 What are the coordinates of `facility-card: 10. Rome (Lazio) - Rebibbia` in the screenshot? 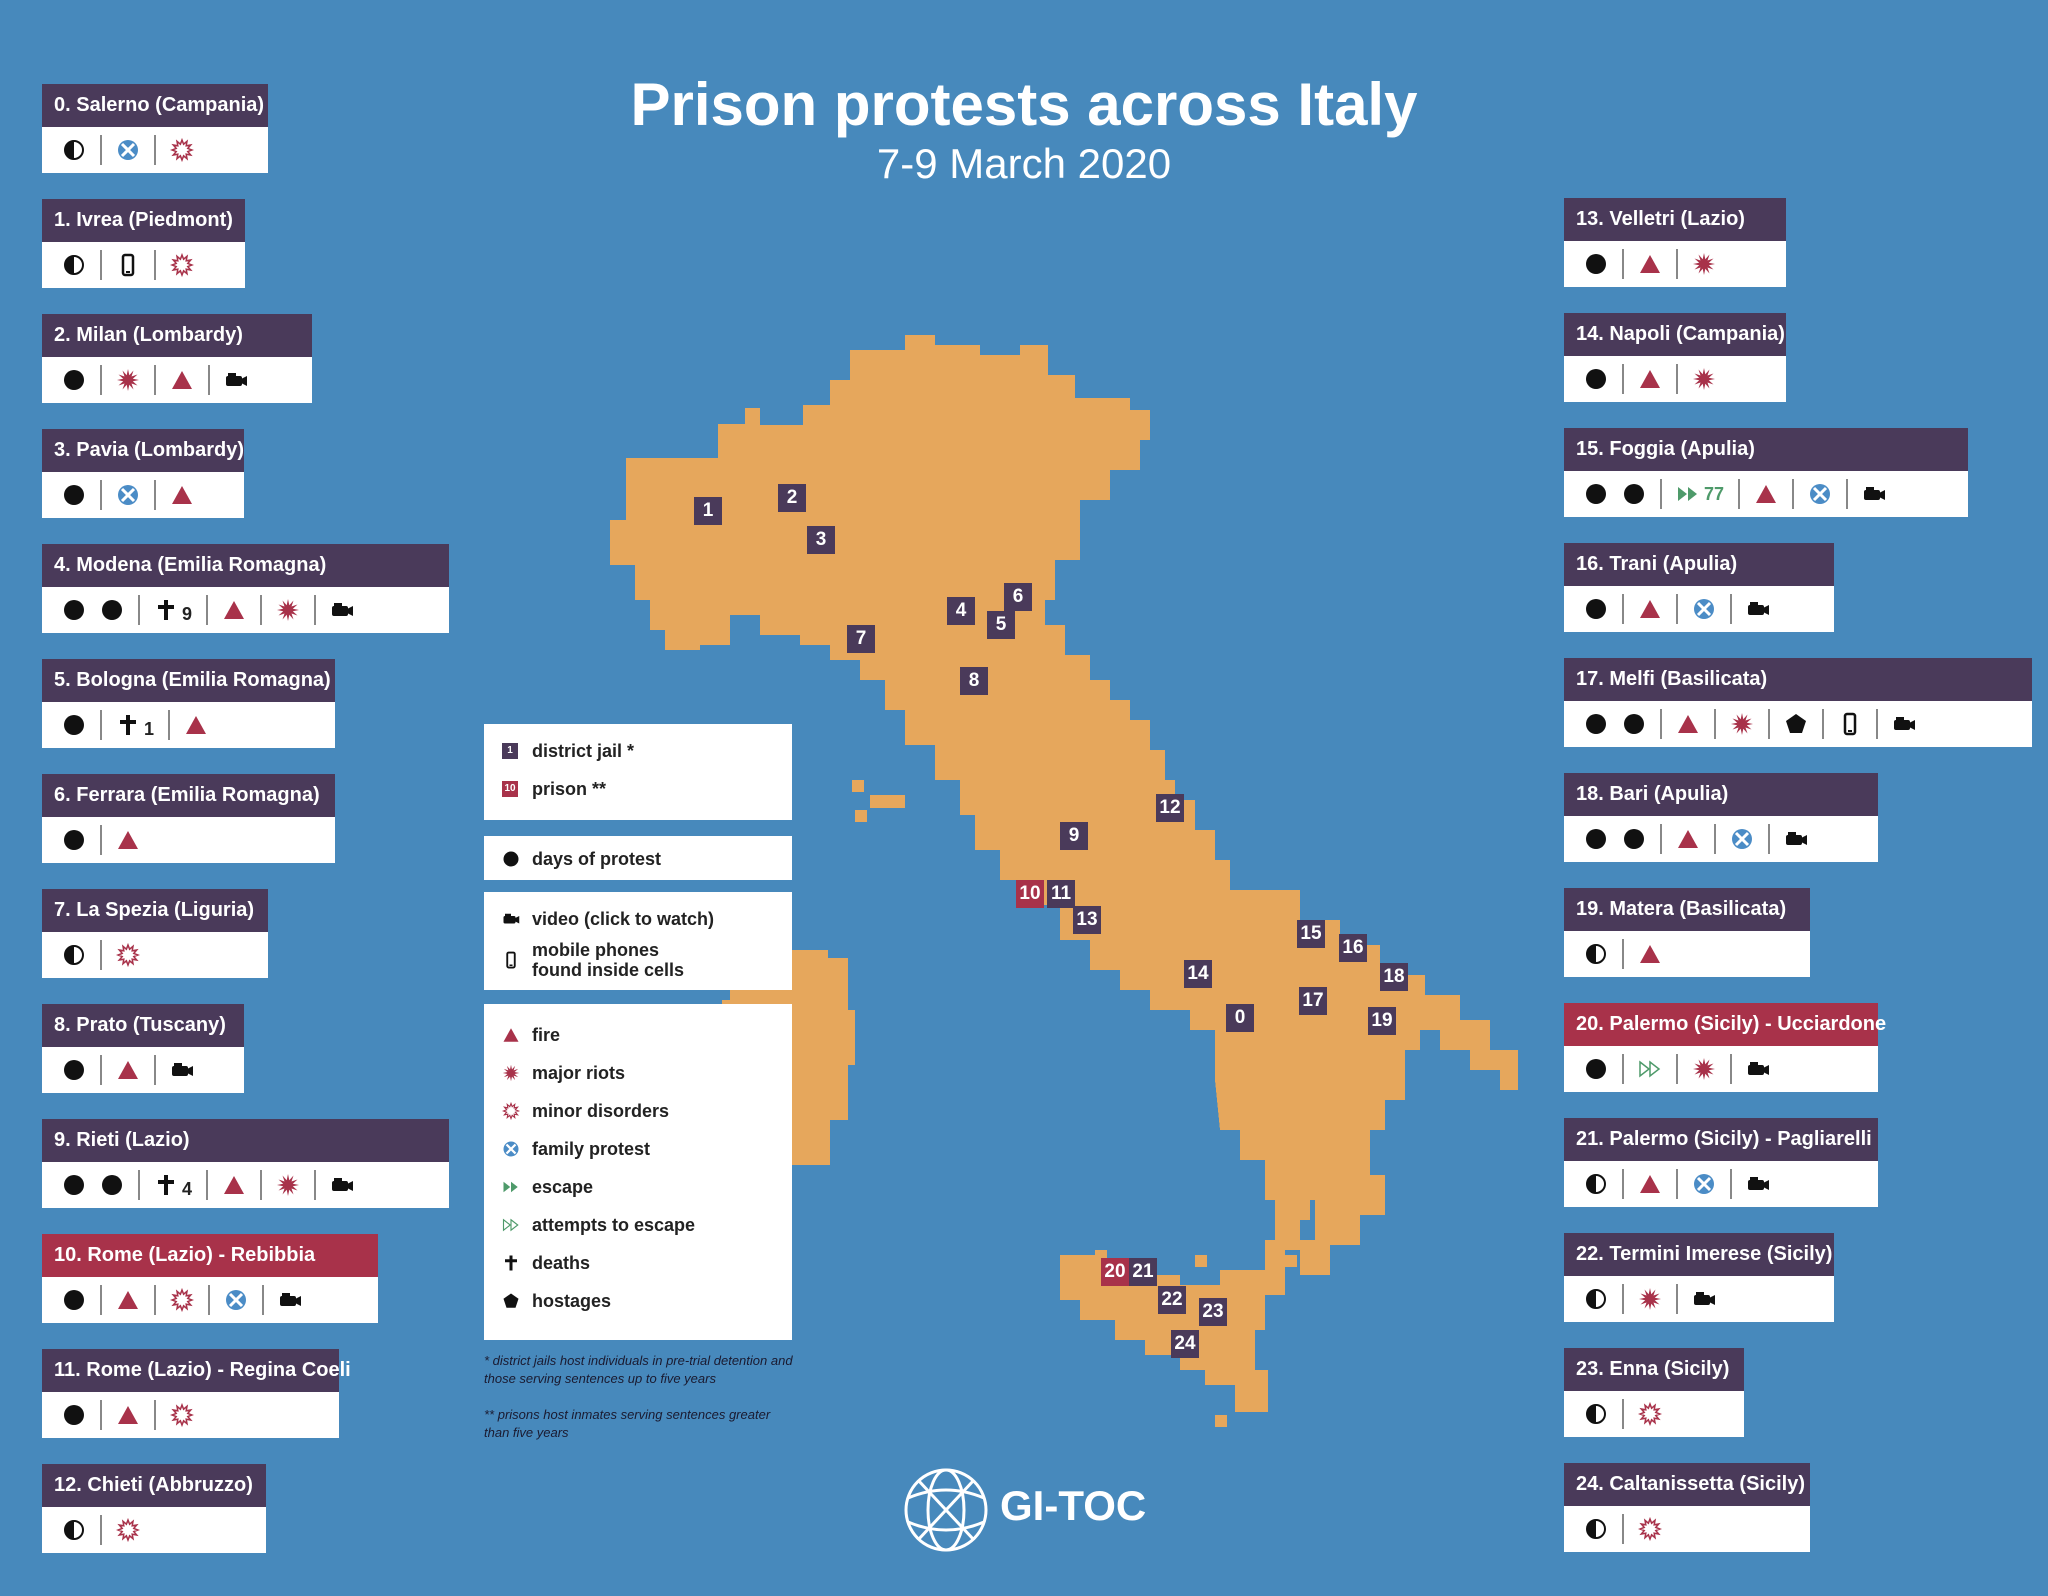 It's located at (210, 1278).